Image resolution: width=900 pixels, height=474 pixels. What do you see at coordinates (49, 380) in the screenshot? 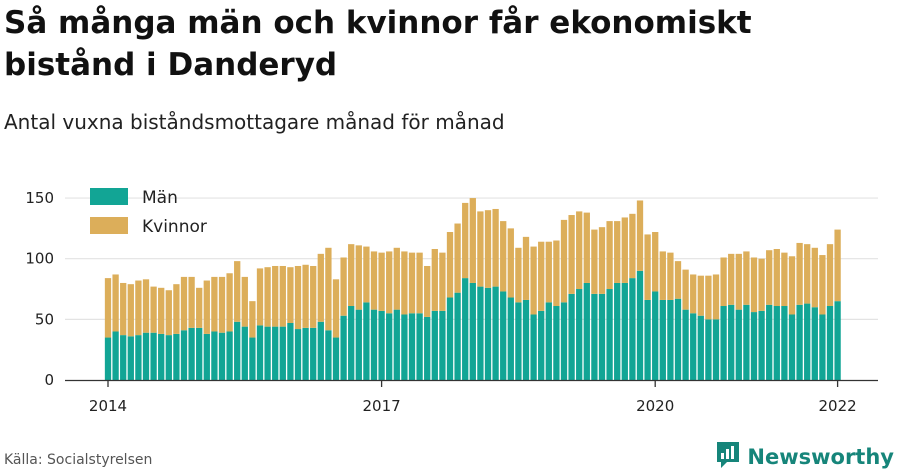
I see `y-tick-label: 0` at bounding box center [49, 380].